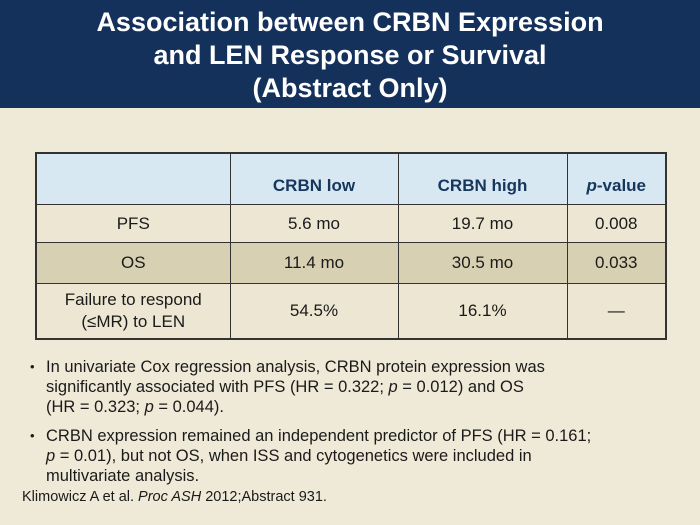 This screenshot has width=700, height=525. Describe the element at coordinates (616, 263) in the screenshot. I see `os-p-value: 0.033` at that location.